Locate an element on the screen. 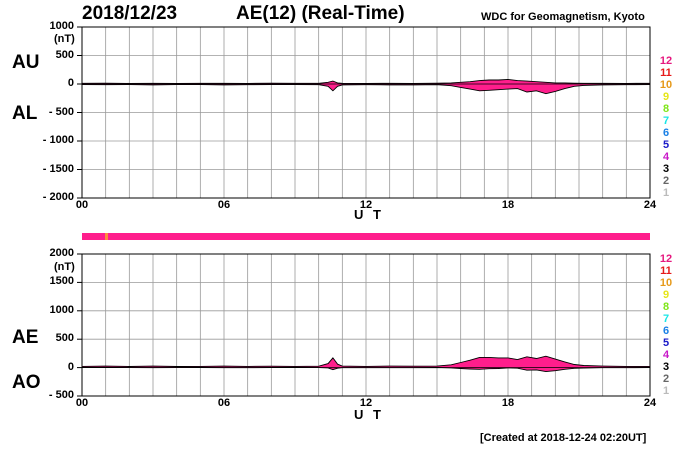 The image size is (700, 450). bottom-y-tick-label: 0 is located at coordinates (71, 367).